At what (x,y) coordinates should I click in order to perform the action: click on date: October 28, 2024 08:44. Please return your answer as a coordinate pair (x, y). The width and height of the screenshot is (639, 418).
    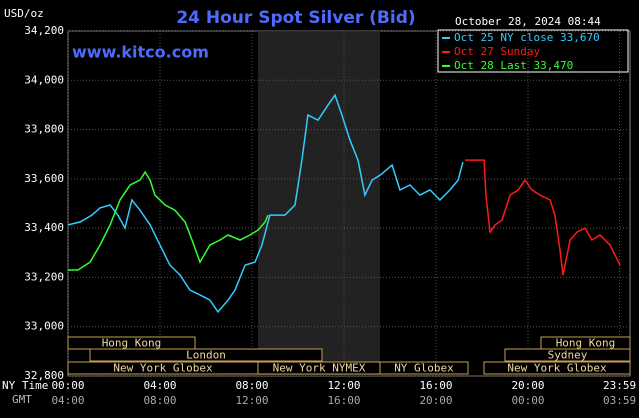
    Looking at the image, I should click on (528, 21).